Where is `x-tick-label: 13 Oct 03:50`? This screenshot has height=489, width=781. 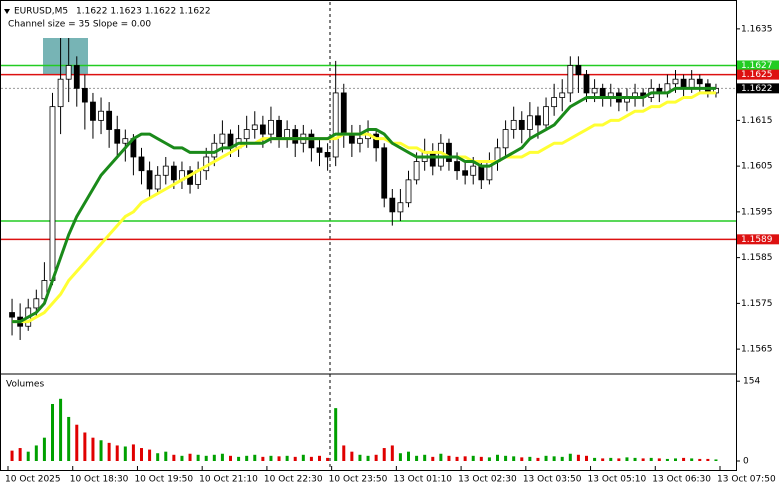 x-tick-label: 13 Oct 03:50 is located at coordinates (552, 480).